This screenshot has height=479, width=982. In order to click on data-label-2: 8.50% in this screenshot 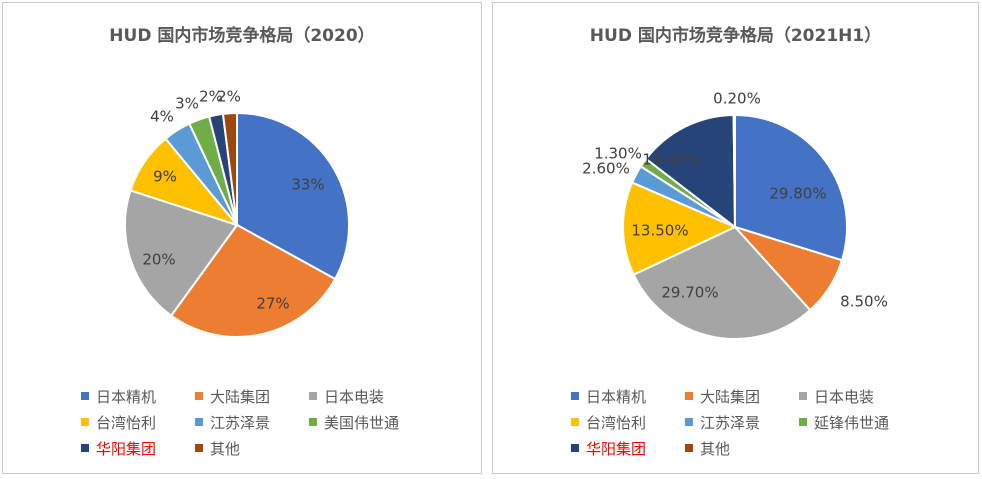, I will do `click(864, 302)`.